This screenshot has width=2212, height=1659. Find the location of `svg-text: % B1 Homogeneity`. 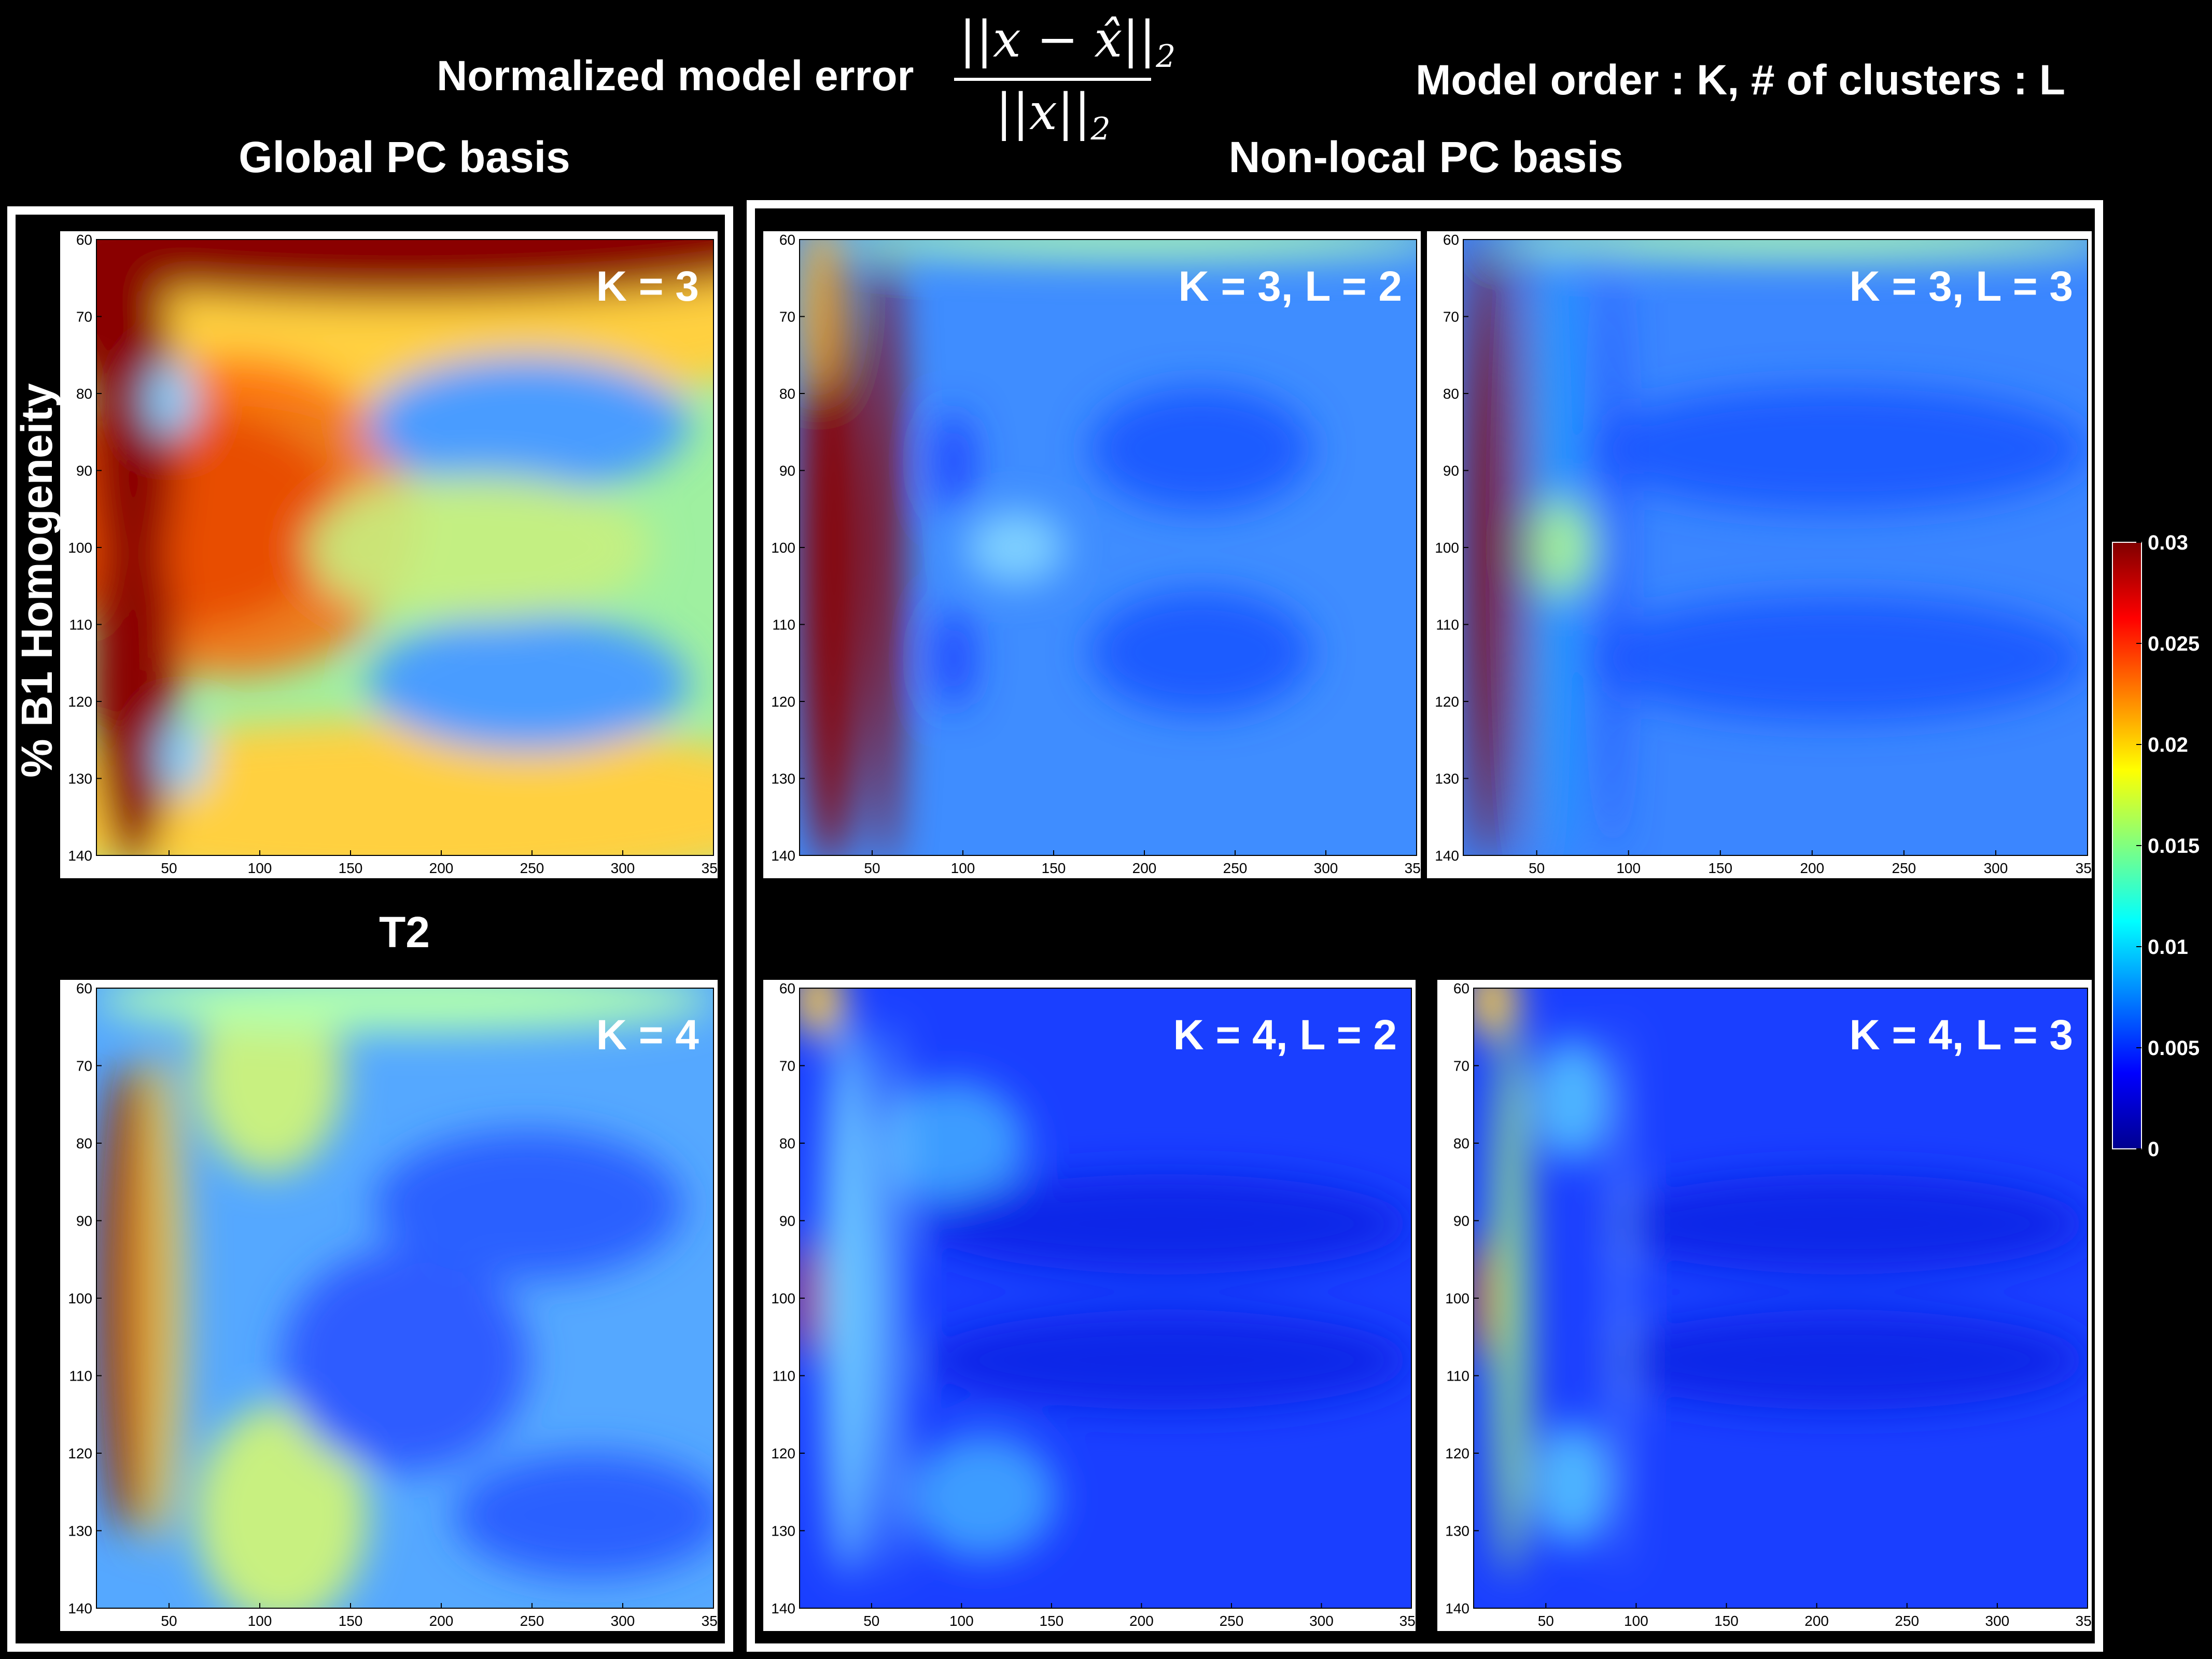

svg-text: % B1 Homogeneity is located at coordinates (36, 580).